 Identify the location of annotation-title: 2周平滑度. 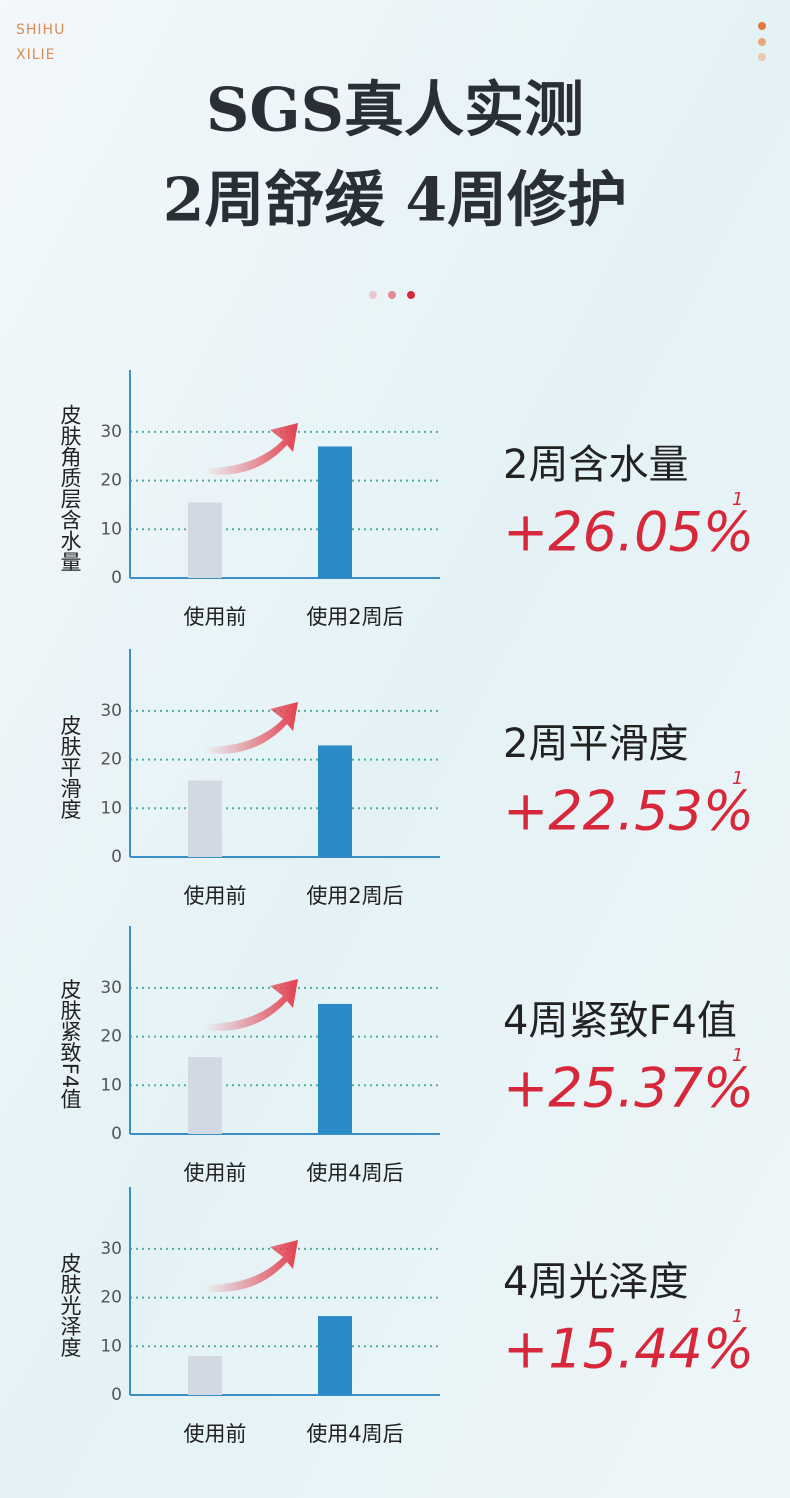
(595, 744).